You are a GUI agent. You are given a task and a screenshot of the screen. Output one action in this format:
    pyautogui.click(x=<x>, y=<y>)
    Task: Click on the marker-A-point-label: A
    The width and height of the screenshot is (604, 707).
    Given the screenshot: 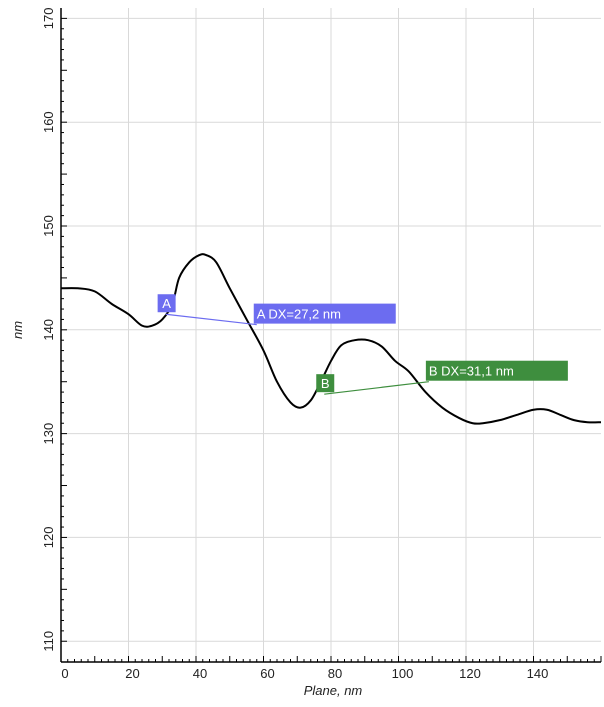 What is the action you would take?
    pyautogui.click(x=166, y=303)
    